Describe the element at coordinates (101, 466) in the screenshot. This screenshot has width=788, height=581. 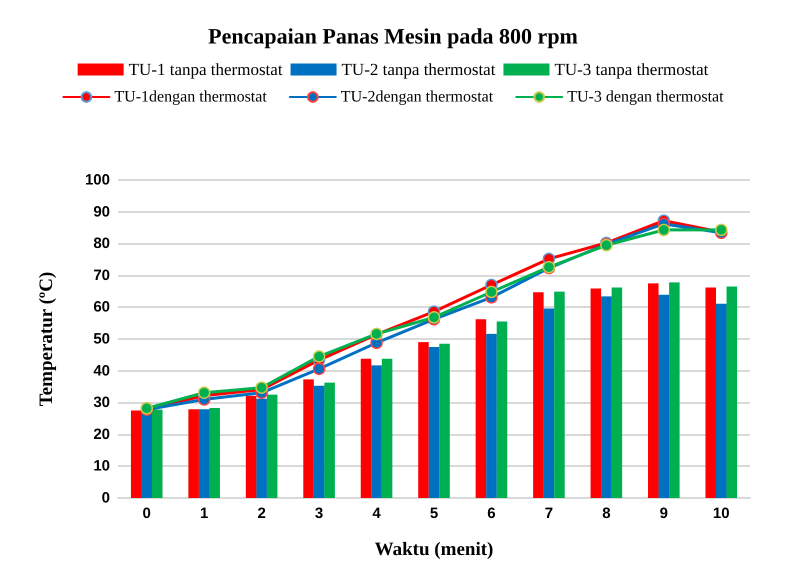
I see `y-tick-label: 10` at that location.